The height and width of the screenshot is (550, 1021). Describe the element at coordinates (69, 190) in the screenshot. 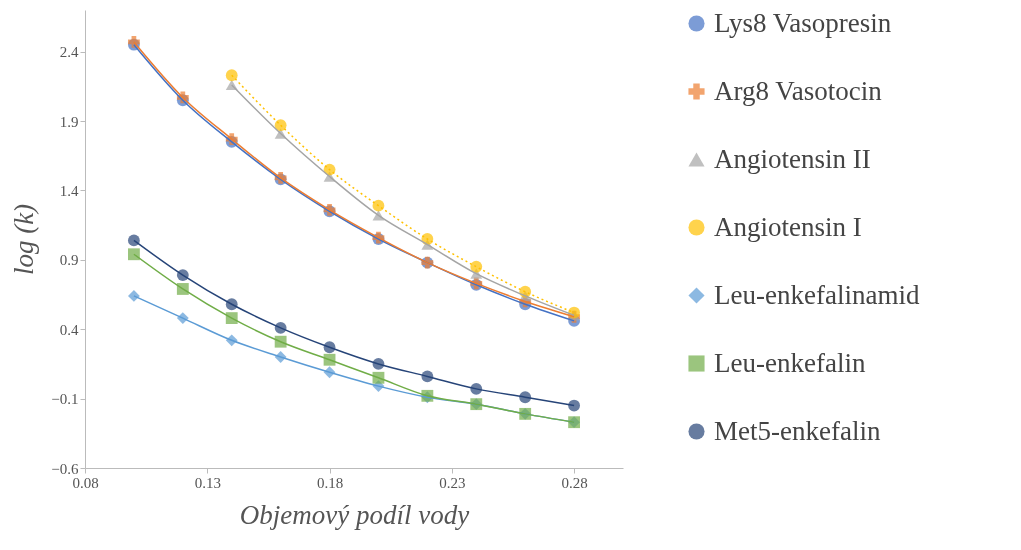

I see `y-tick-label: 1.4` at that location.